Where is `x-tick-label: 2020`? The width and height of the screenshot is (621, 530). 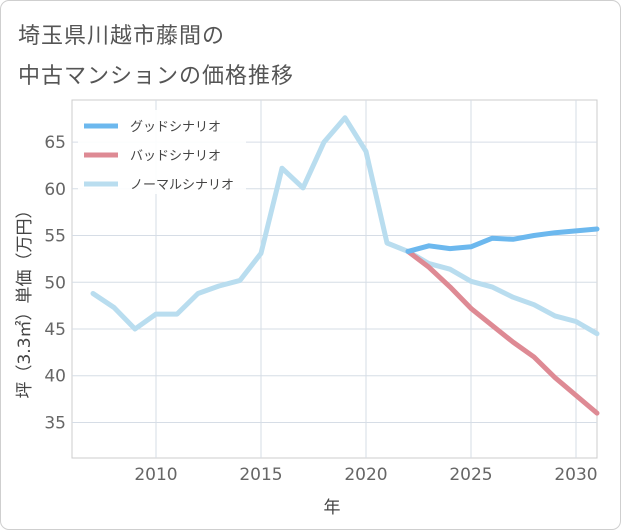 x-tick-label: 2020 is located at coordinates (365, 475).